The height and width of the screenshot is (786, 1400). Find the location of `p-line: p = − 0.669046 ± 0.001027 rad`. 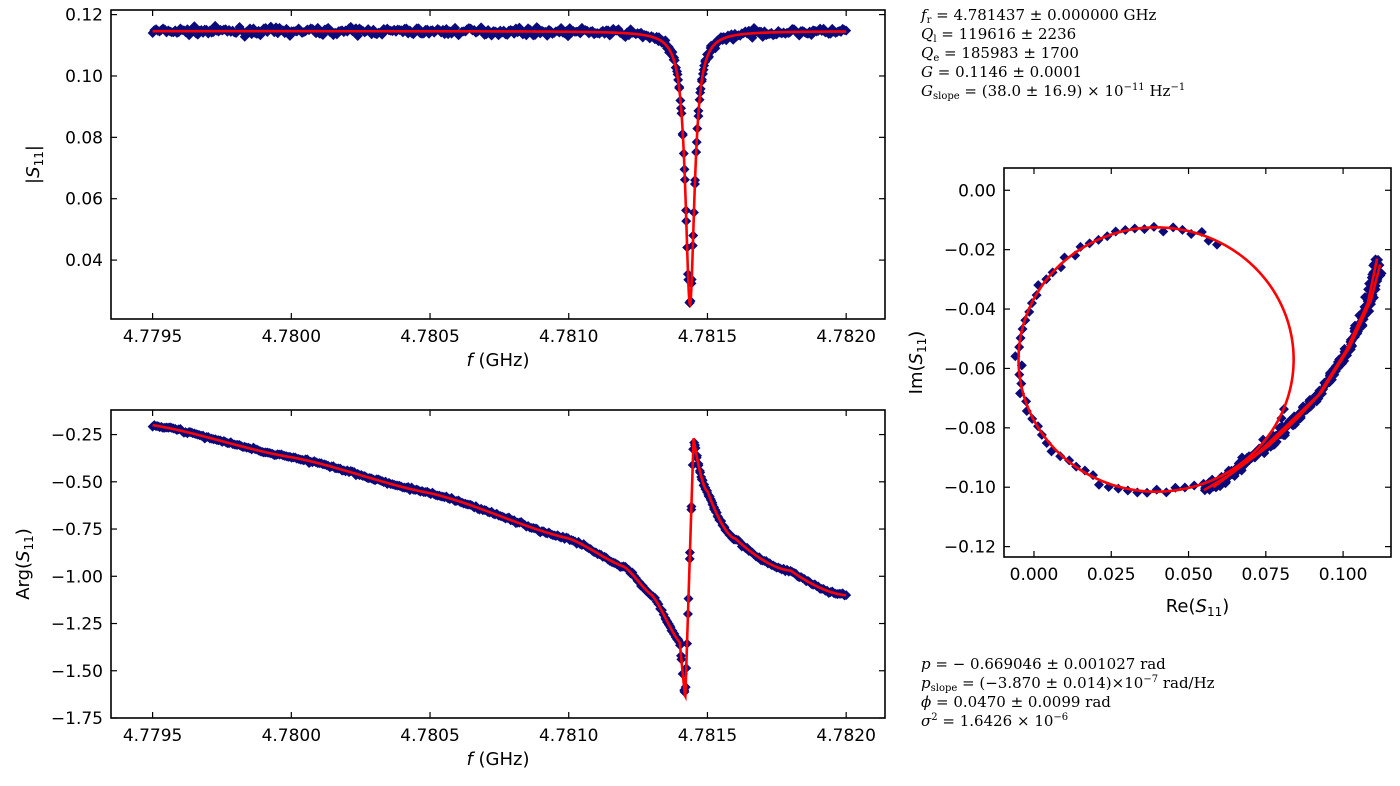

p-line: p = − 0.669046 ± 0.001027 rad is located at coordinates (1043, 664).